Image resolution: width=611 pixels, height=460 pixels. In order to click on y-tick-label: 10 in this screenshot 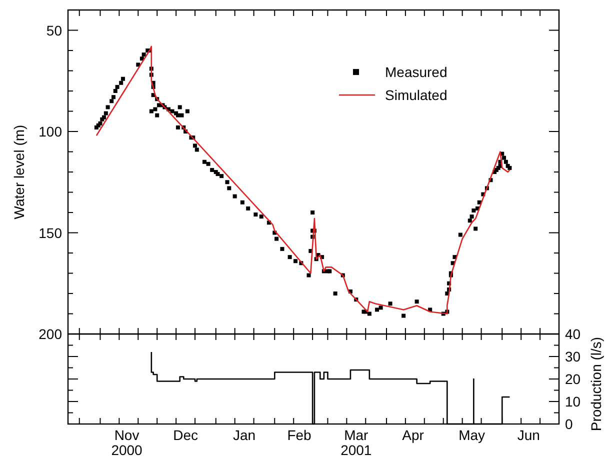, I will do `click(573, 402)`.